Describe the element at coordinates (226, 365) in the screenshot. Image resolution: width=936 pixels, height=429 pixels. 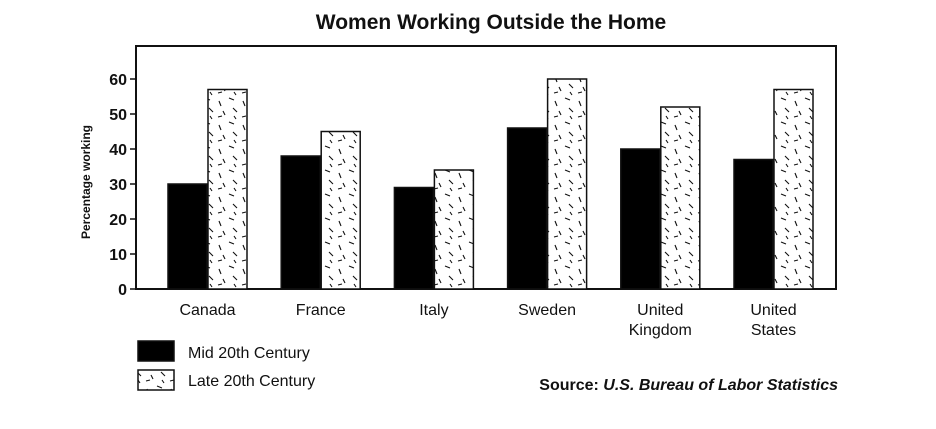
I see `legend: Mid 20th Century Late 20th Century` at that location.